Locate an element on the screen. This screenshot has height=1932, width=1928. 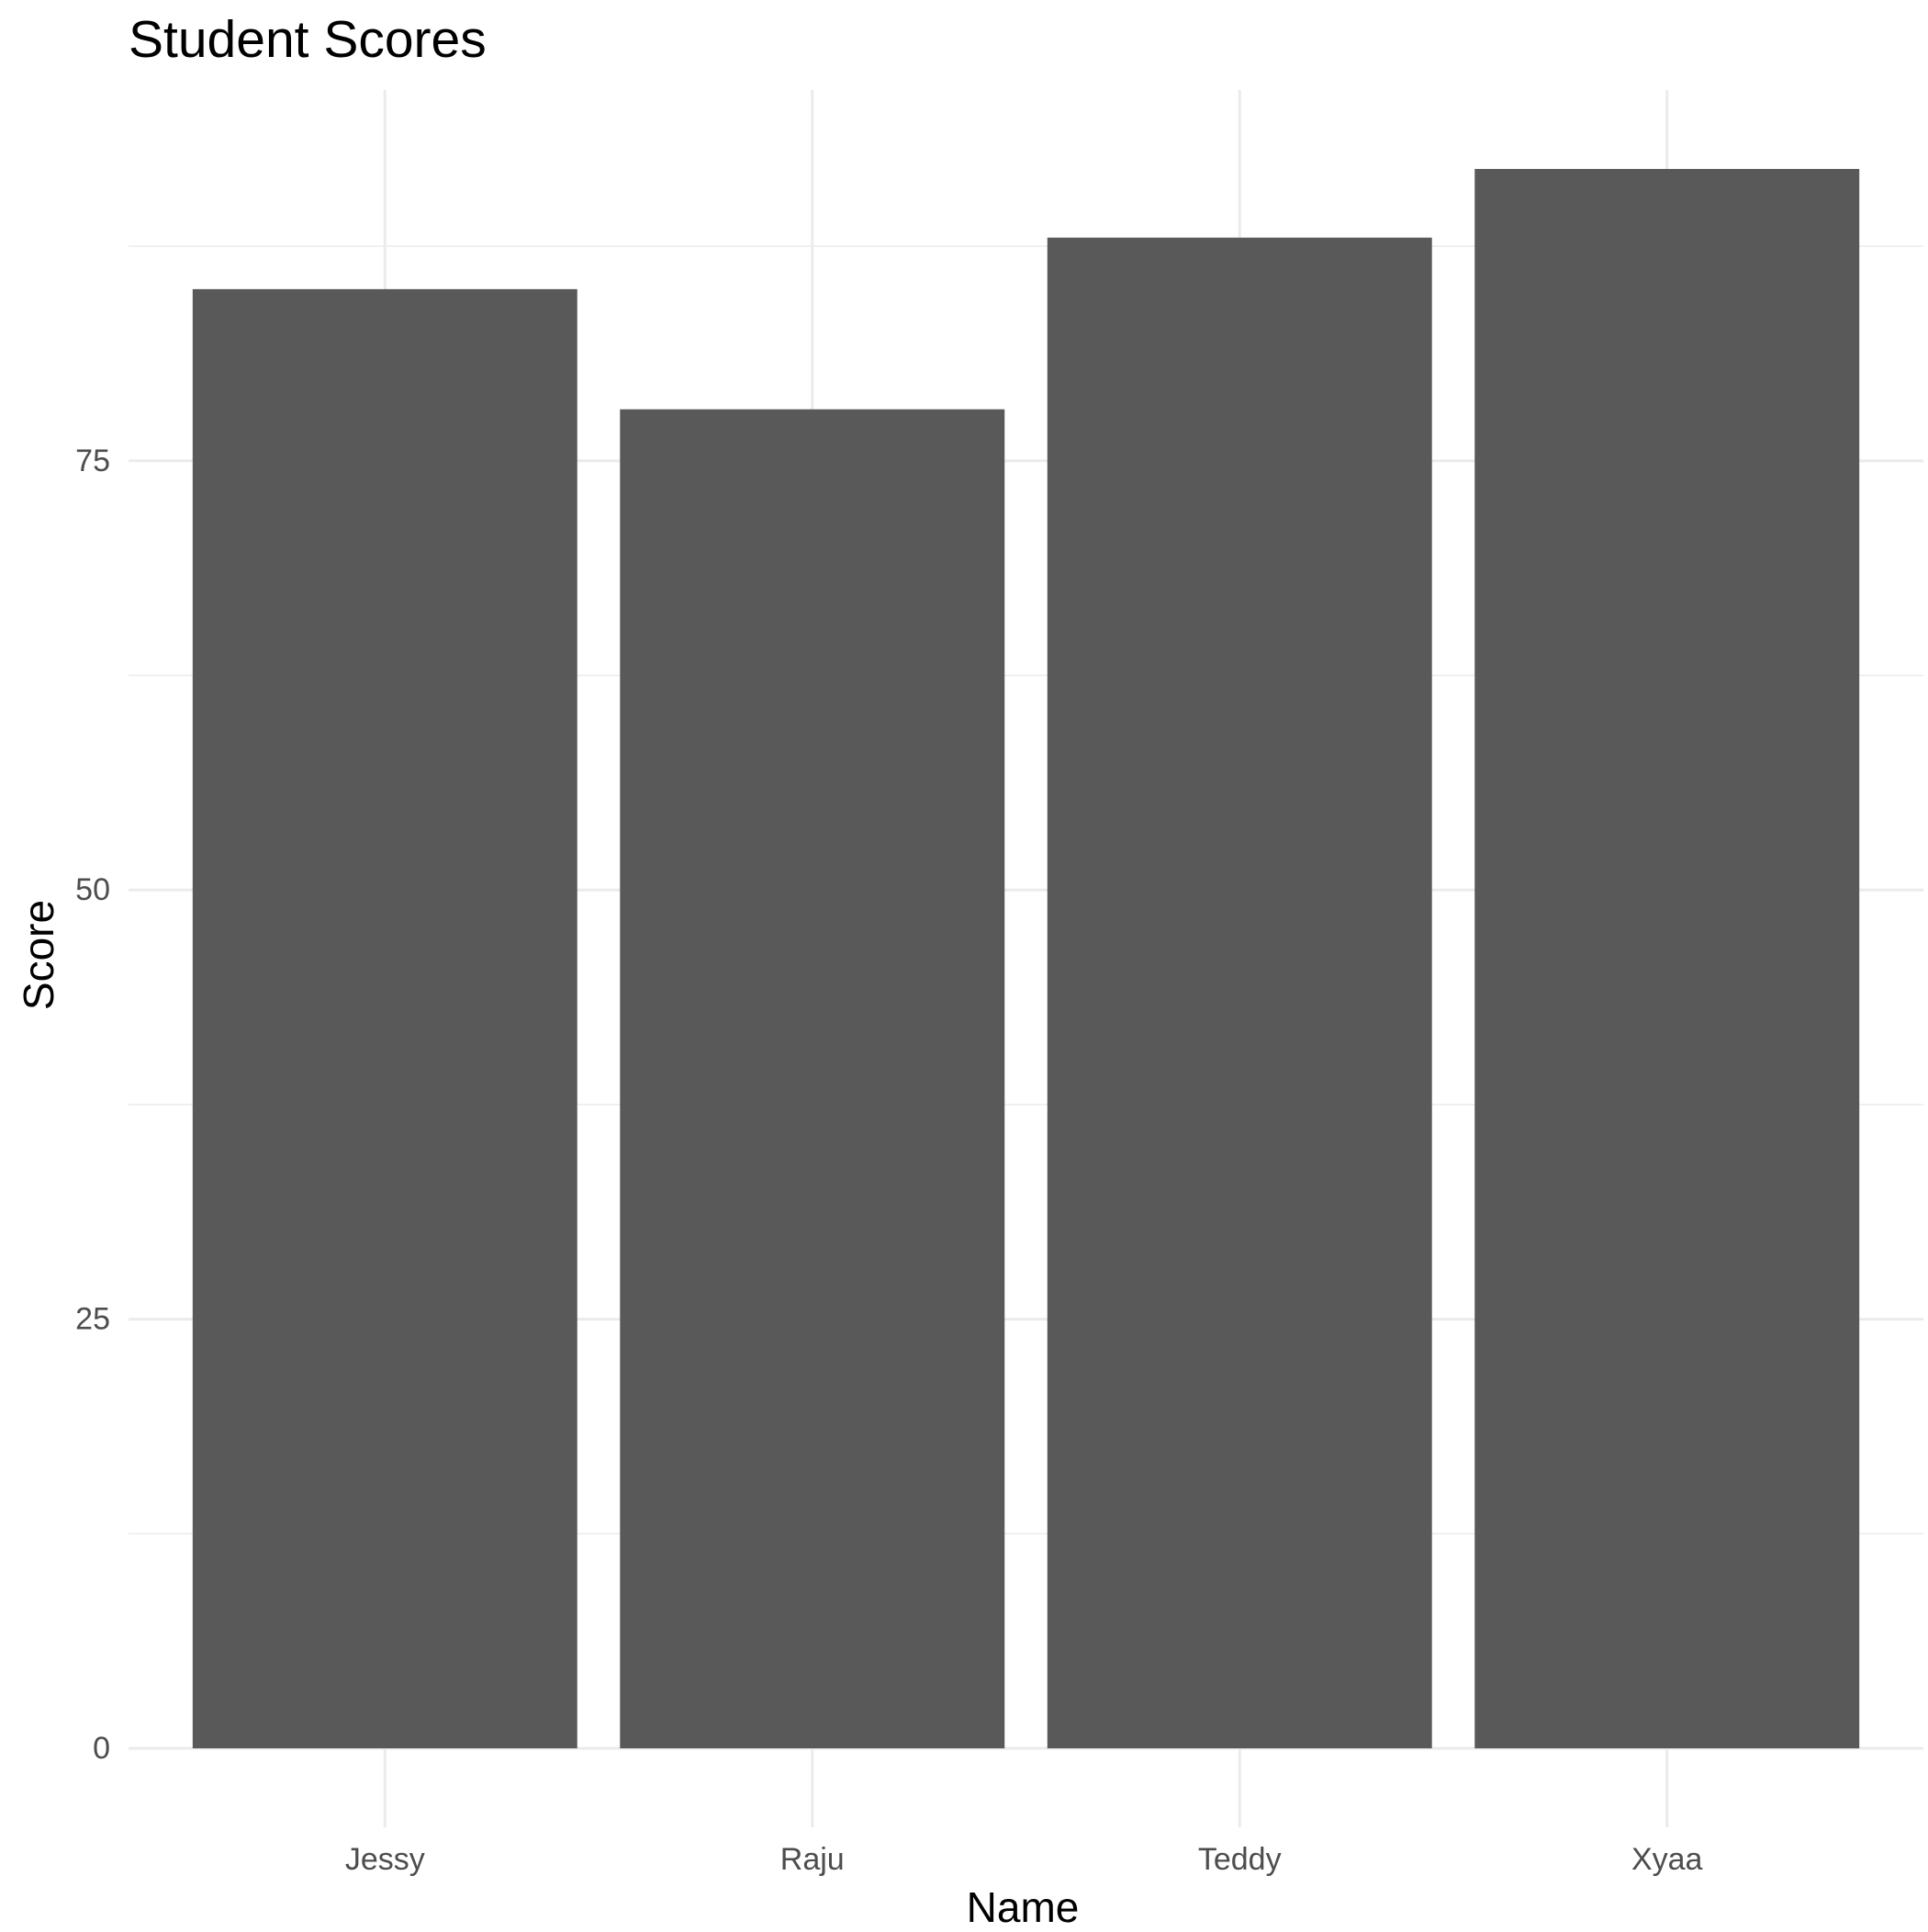
x-tick-label: Teddy is located at coordinates (1240, 1860).